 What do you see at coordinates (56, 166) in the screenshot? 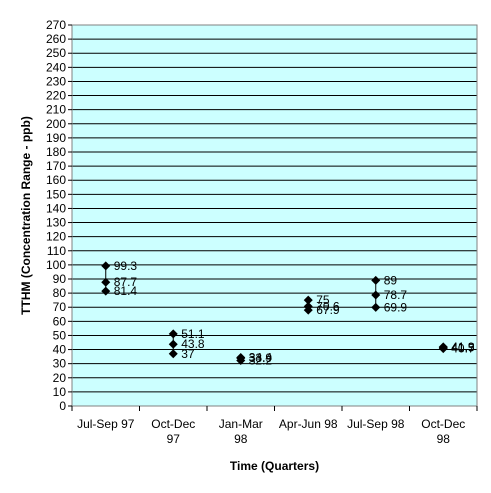
I see `y-tick-label: 170` at bounding box center [56, 166].